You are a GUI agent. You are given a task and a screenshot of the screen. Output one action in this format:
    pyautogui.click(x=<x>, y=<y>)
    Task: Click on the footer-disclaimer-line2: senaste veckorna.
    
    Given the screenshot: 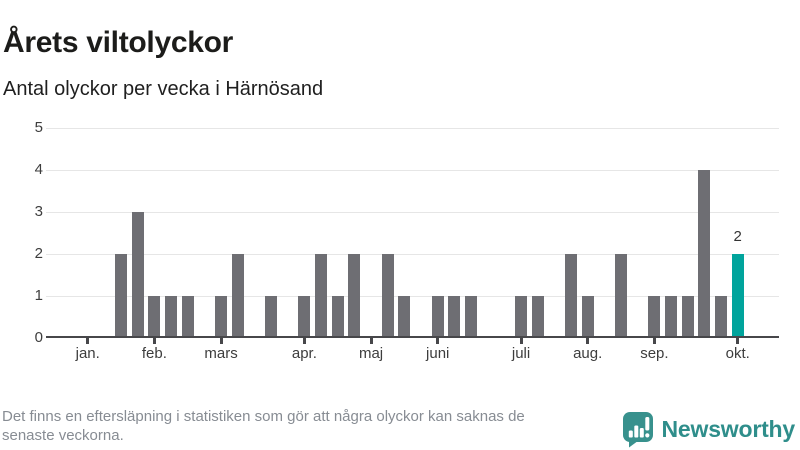 What is the action you would take?
    pyautogui.click(x=63, y=435)
    